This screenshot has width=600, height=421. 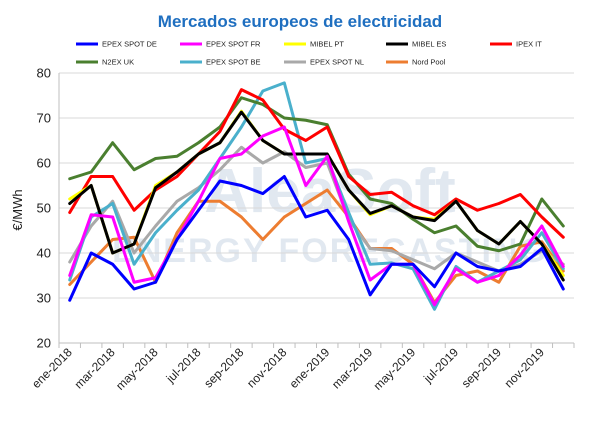 What do you see at coordinates (220, 44) in the screenshot?
I see `legend-item-epex-spot-fr: EPEX SPOT FR` at bounding box center [220, 44].